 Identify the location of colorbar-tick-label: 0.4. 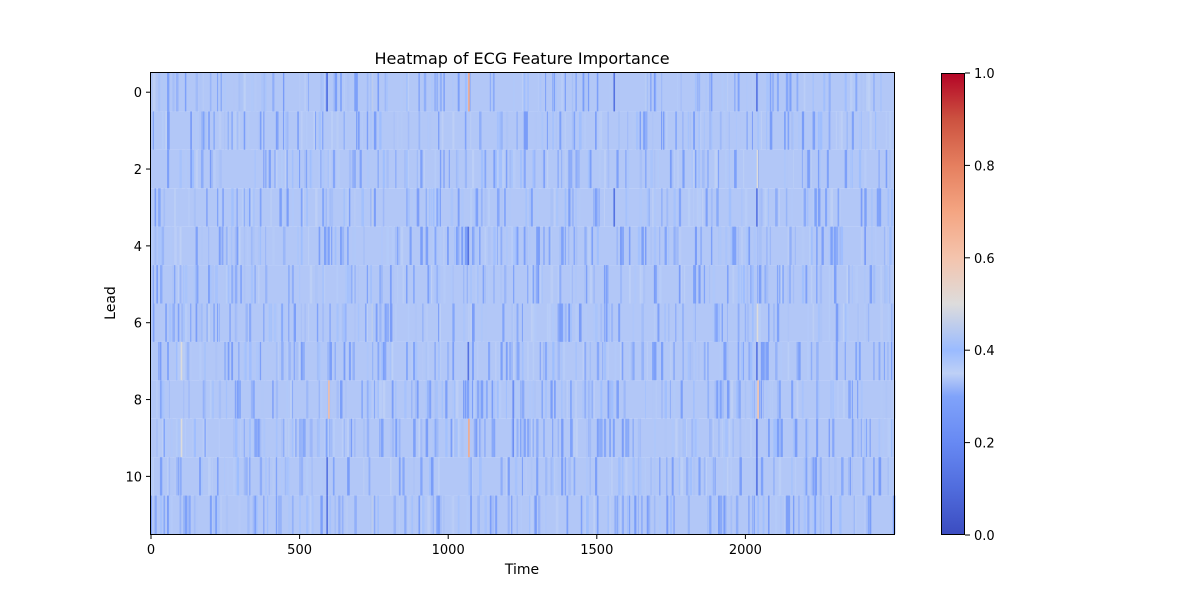
(984, 351).